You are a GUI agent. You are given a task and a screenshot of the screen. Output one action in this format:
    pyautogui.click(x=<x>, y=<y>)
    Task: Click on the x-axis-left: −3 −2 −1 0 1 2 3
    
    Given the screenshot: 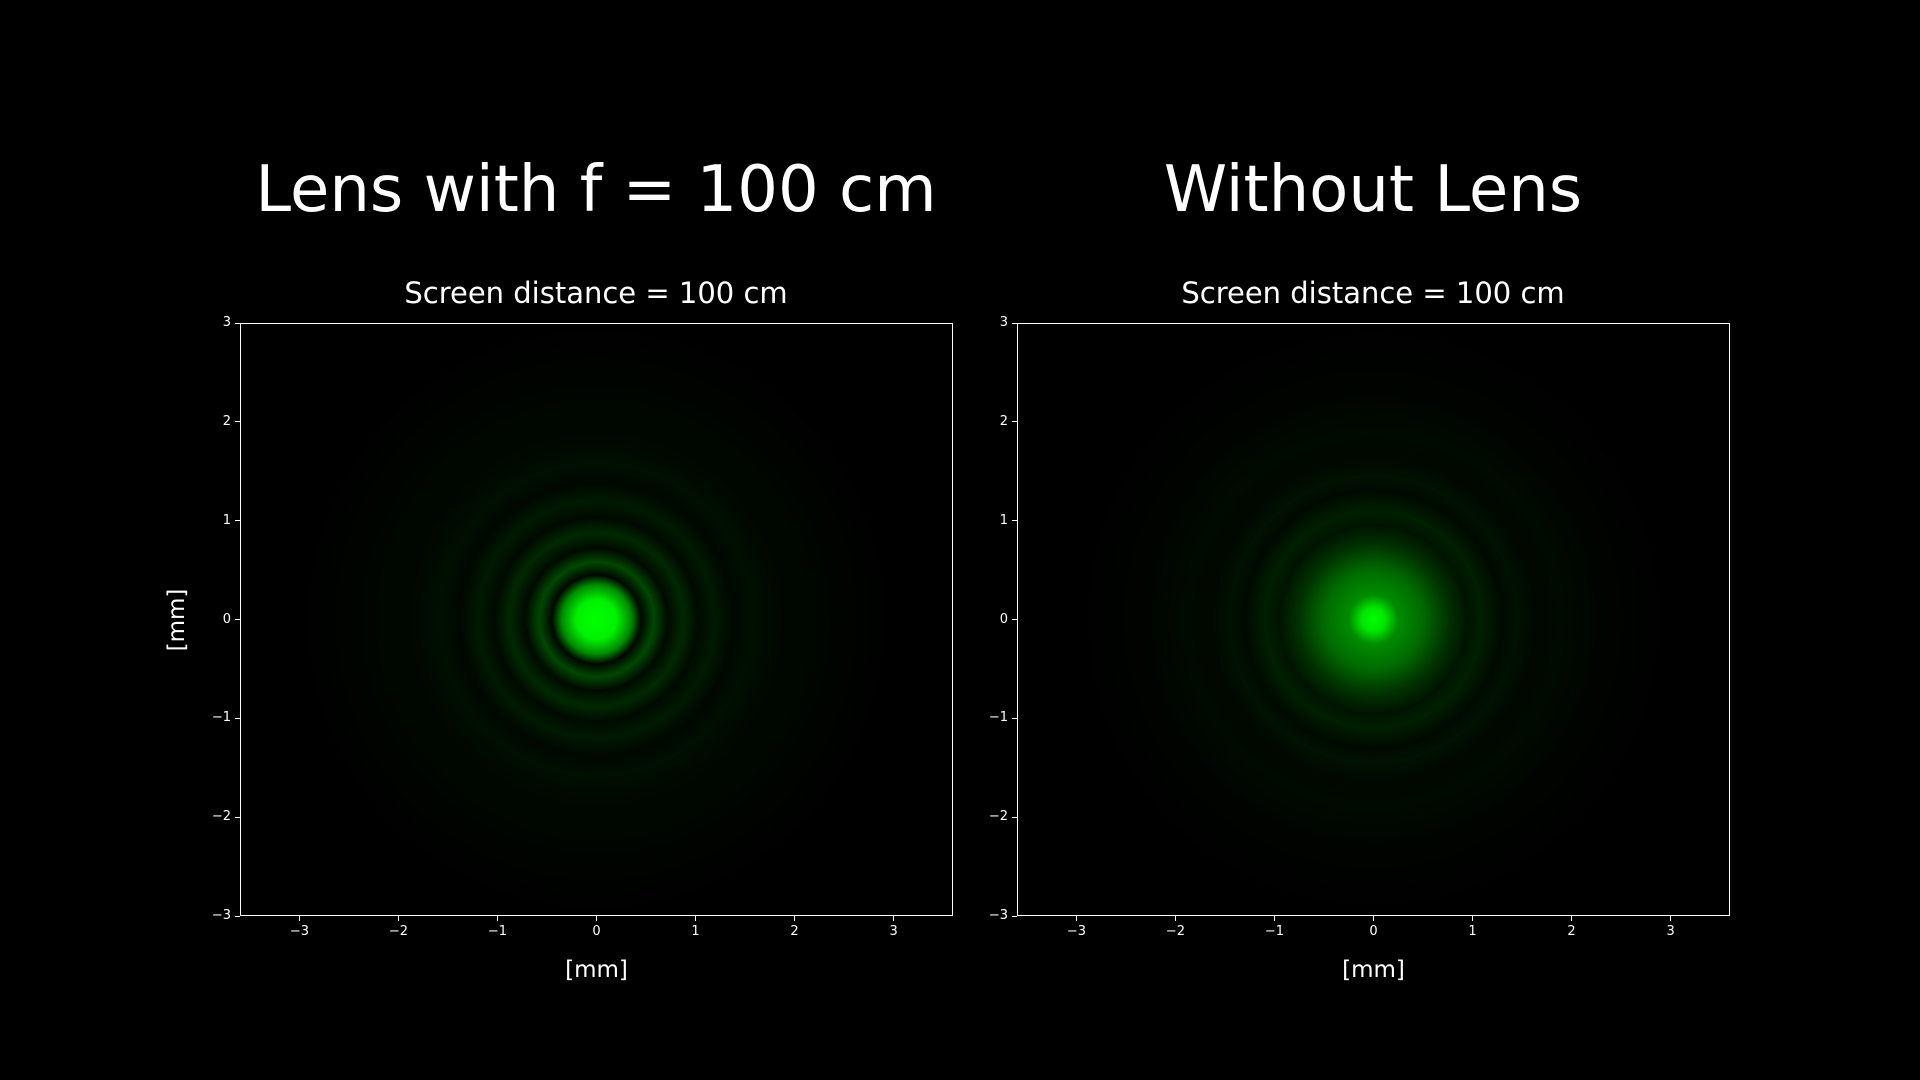 What is the action you would take?
    pyautogui.click(x=596, y=931)
    